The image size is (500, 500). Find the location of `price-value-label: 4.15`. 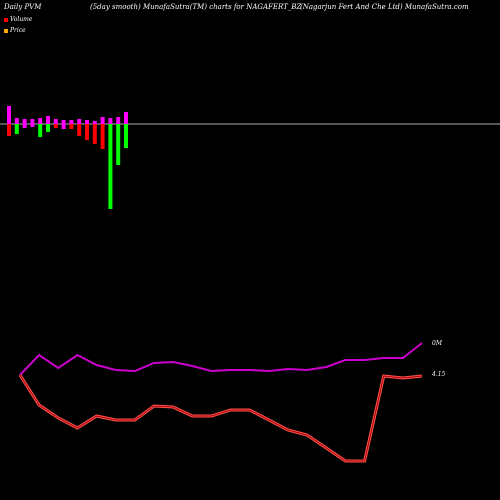

price-value-label: 4.15 is located at coordinates (438, 374).